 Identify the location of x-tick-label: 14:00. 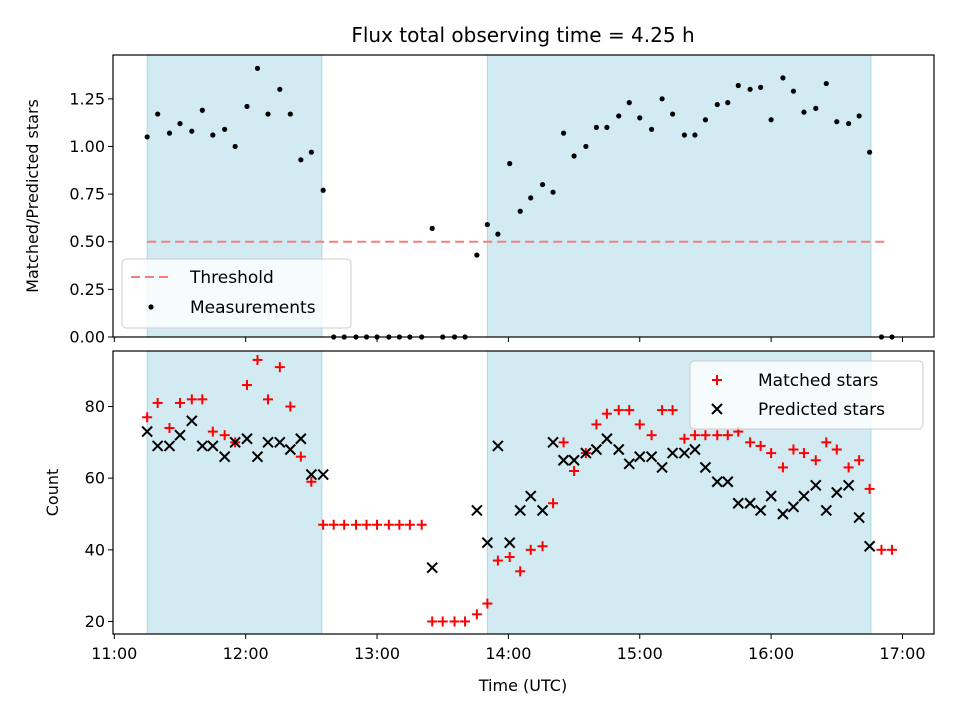
(508, 653).